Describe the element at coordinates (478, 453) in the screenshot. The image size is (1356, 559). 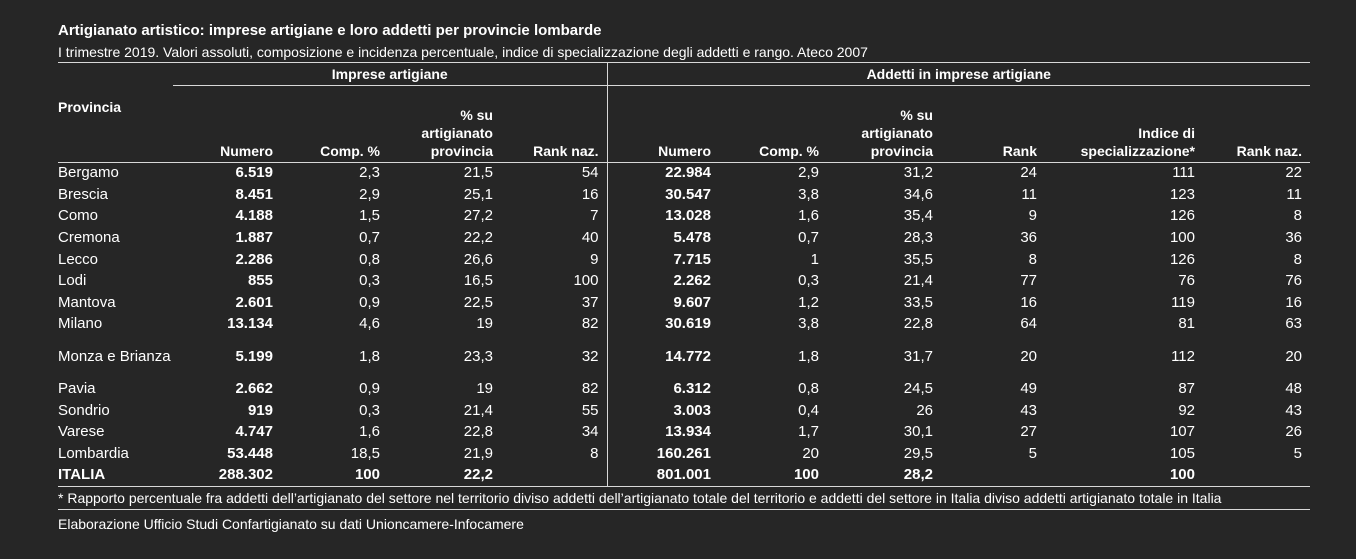
I see `table-cell: 21,9` at that location.